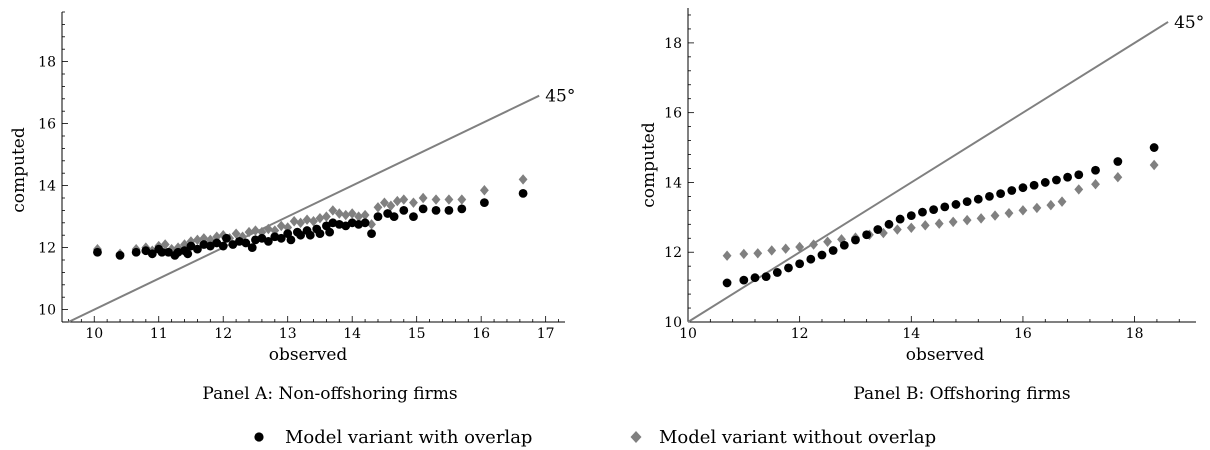 Image resolution: width=1210 pixels, height=450 pixels. I want to click on panel-b-y-tick-label: 10, so click(673, 323).